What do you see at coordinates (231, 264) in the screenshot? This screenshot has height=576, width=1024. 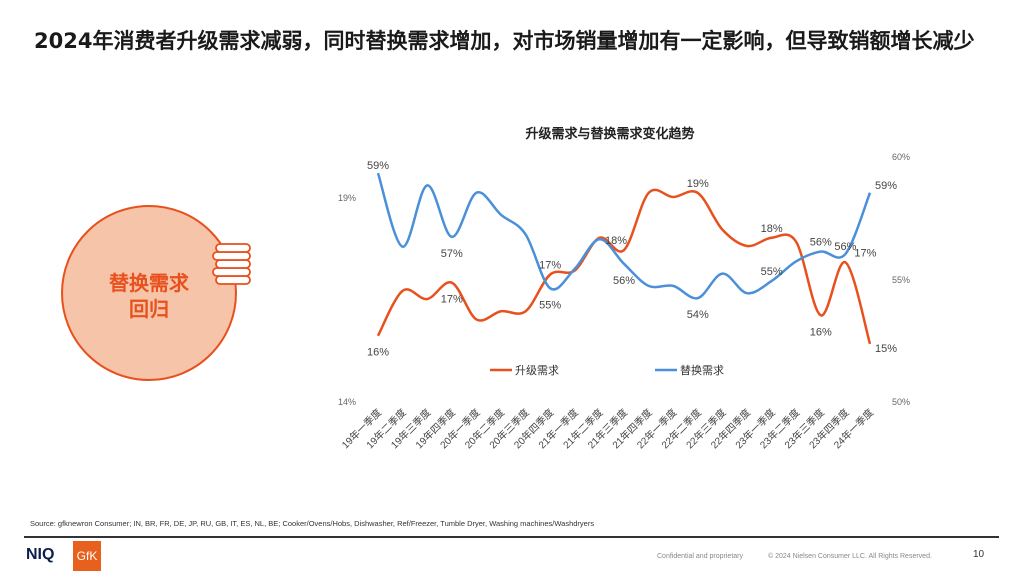 I see `coin-stack-icon` at bounding box center [231, 264].